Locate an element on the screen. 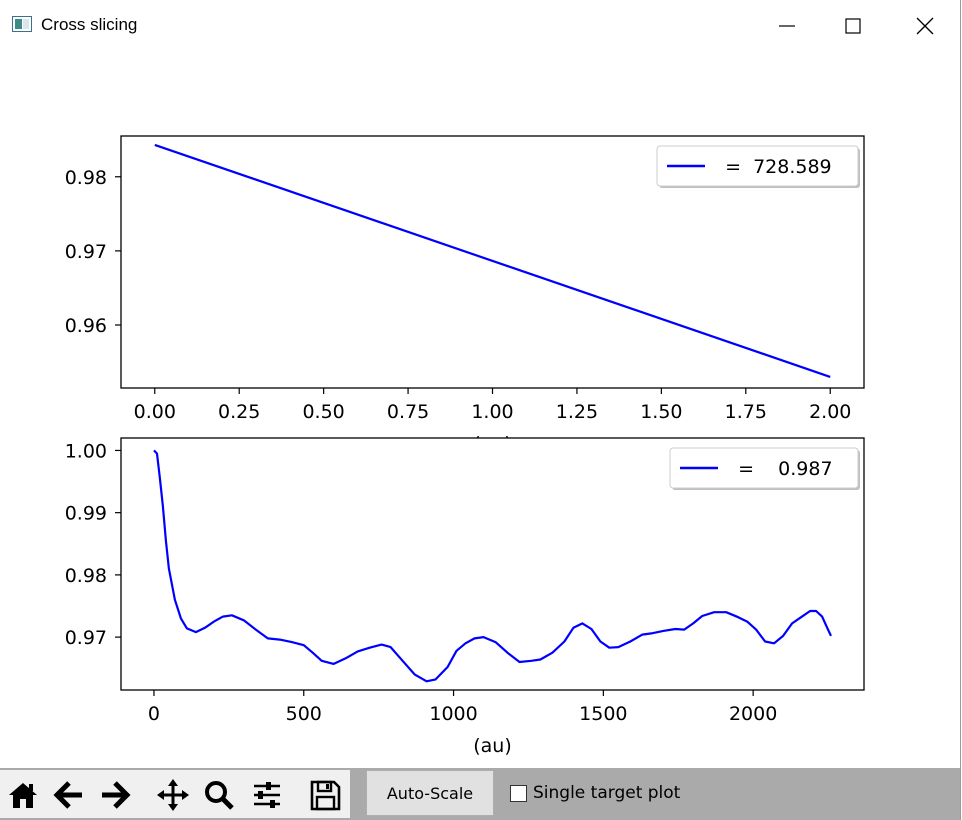  tool-button-group is located at coordinates (175, 794).